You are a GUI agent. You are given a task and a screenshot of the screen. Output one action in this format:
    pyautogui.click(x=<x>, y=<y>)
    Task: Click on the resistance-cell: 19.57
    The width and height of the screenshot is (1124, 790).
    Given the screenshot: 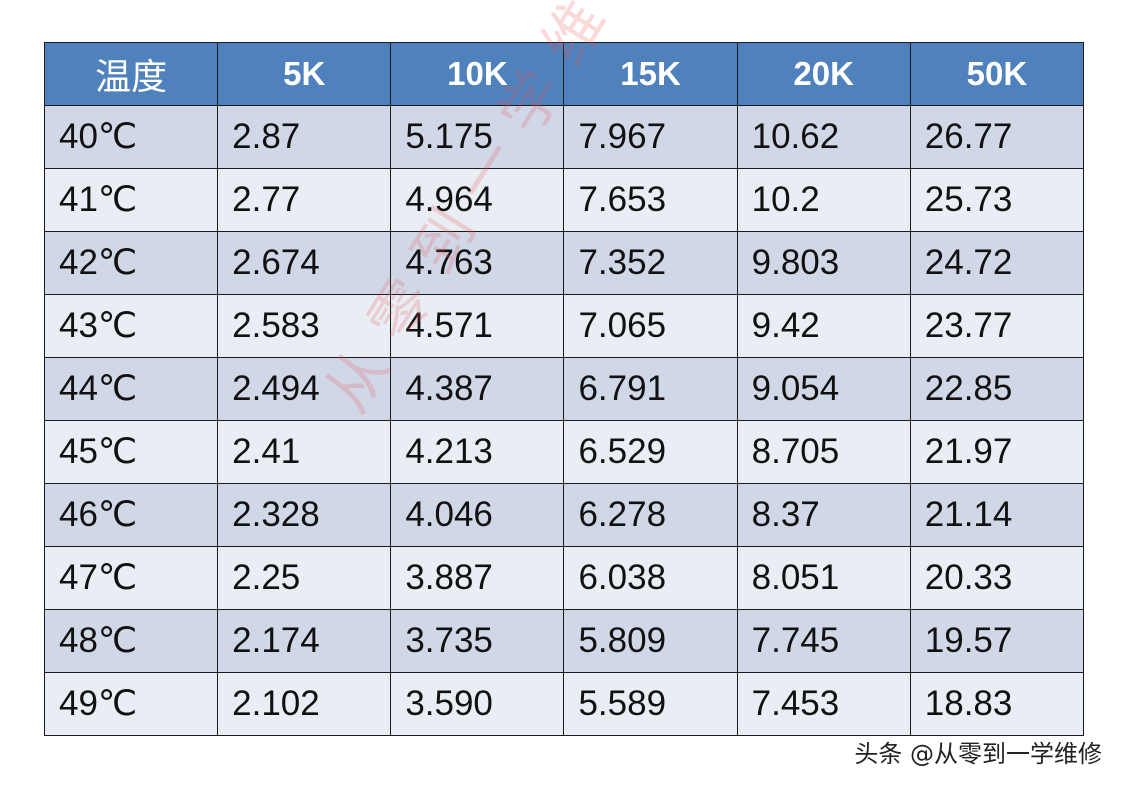 What is the action you would take?
    pyautogui.click(x=997, y=641)
    